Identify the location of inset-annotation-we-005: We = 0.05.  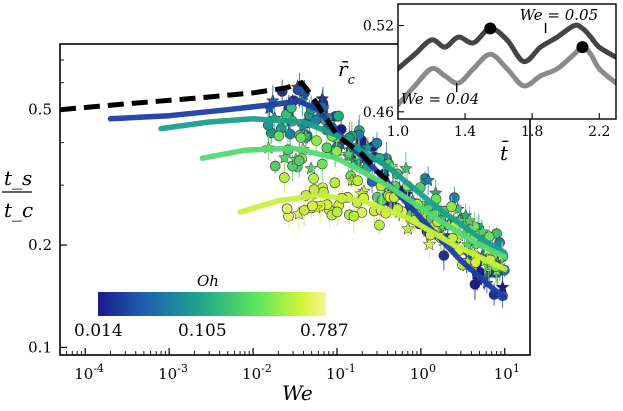
(559, 15).